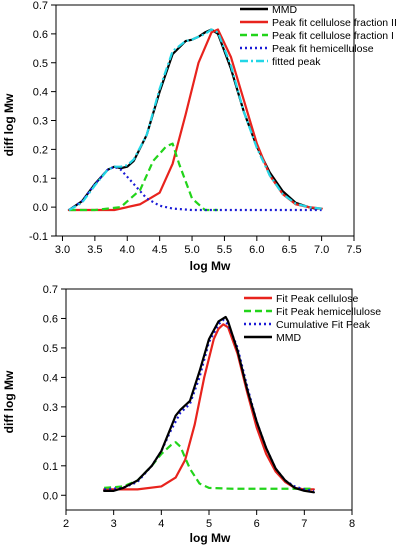  Describe the element at coordinates (50, 467) in the screenshot. I see `bottom-y-tick-label: 0.1` at that location.